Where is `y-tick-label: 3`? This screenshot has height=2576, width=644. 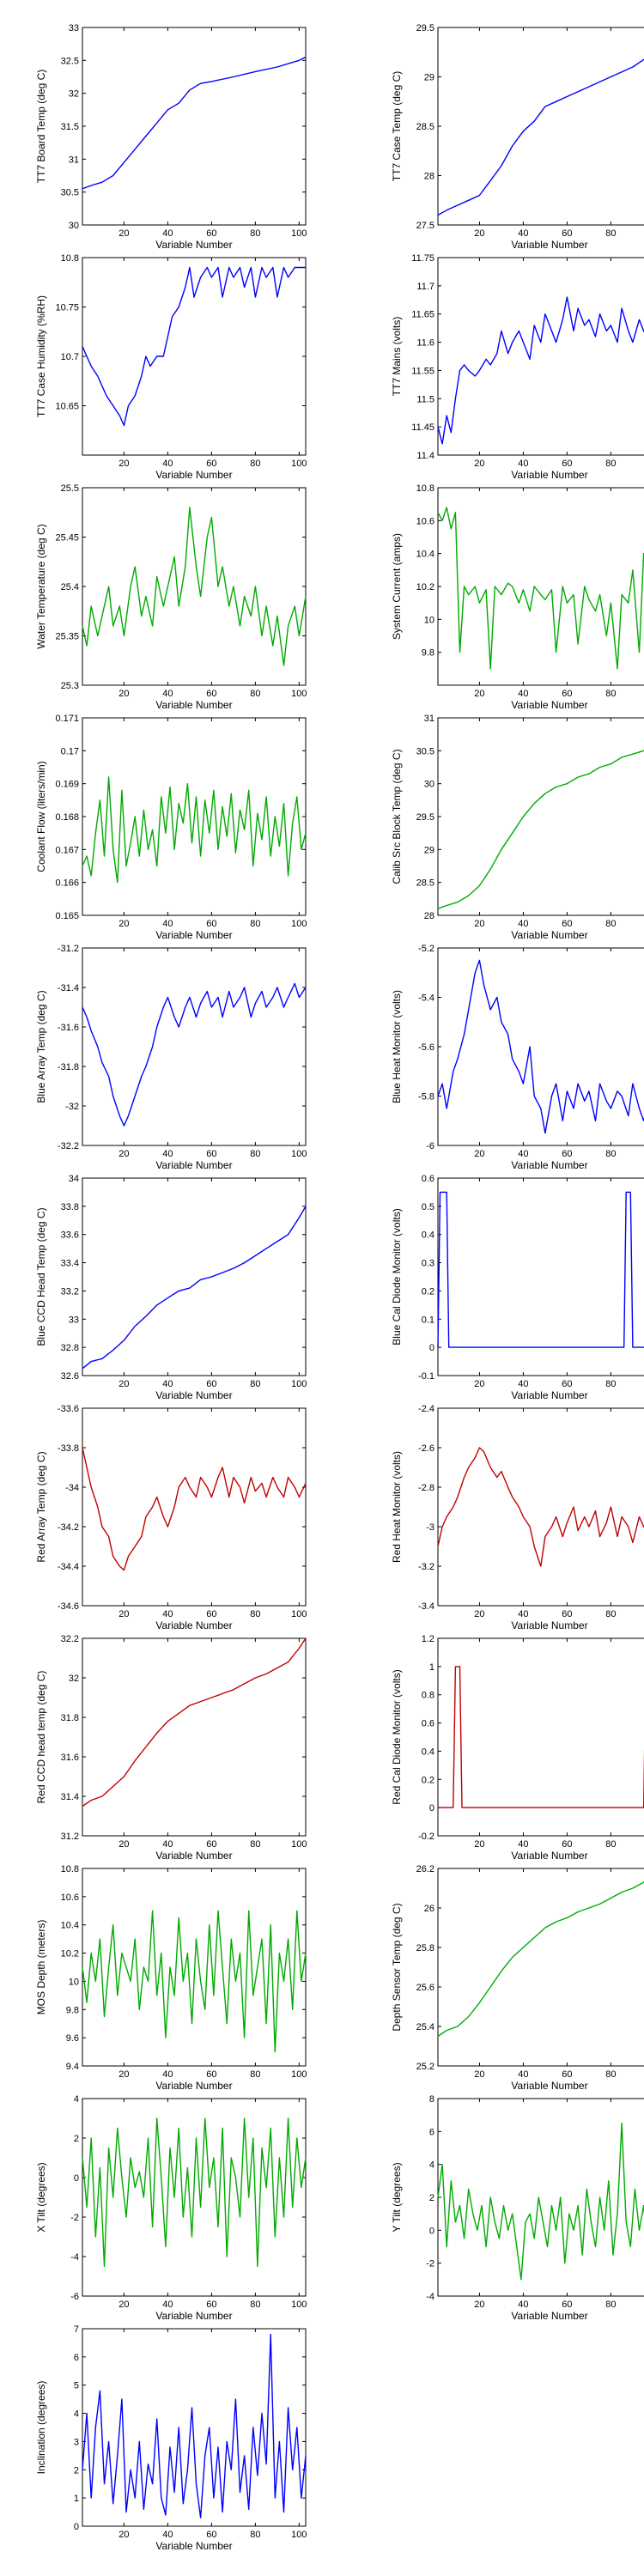 y-tick-label: 3 is located at coordinates (77, 2442).